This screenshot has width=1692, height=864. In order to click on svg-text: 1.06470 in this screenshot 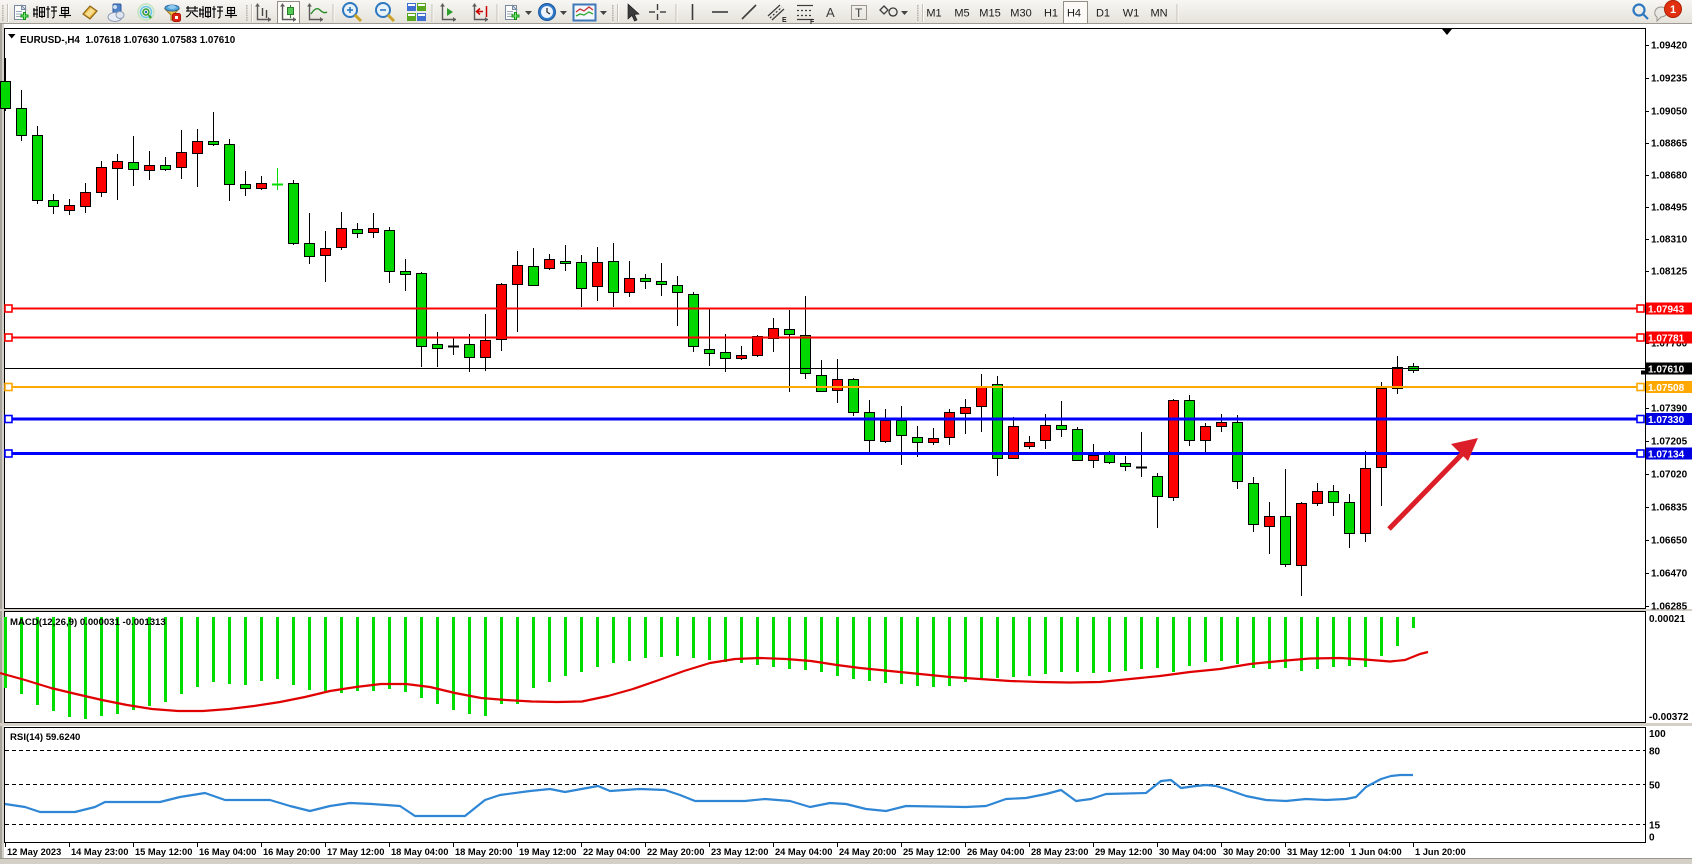, I will do `click(1669, 574)`.